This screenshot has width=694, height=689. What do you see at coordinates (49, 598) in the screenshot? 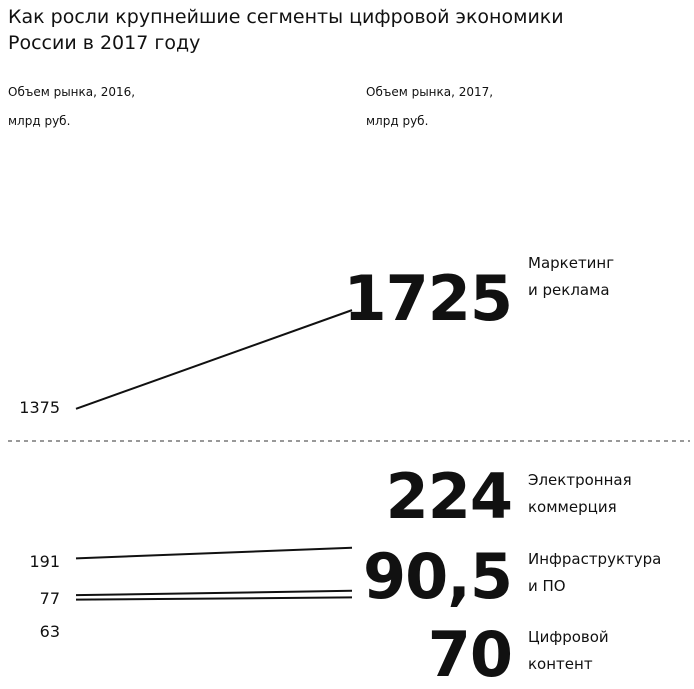
I see `start-value-label: 77` at bounding box center [49, 598].